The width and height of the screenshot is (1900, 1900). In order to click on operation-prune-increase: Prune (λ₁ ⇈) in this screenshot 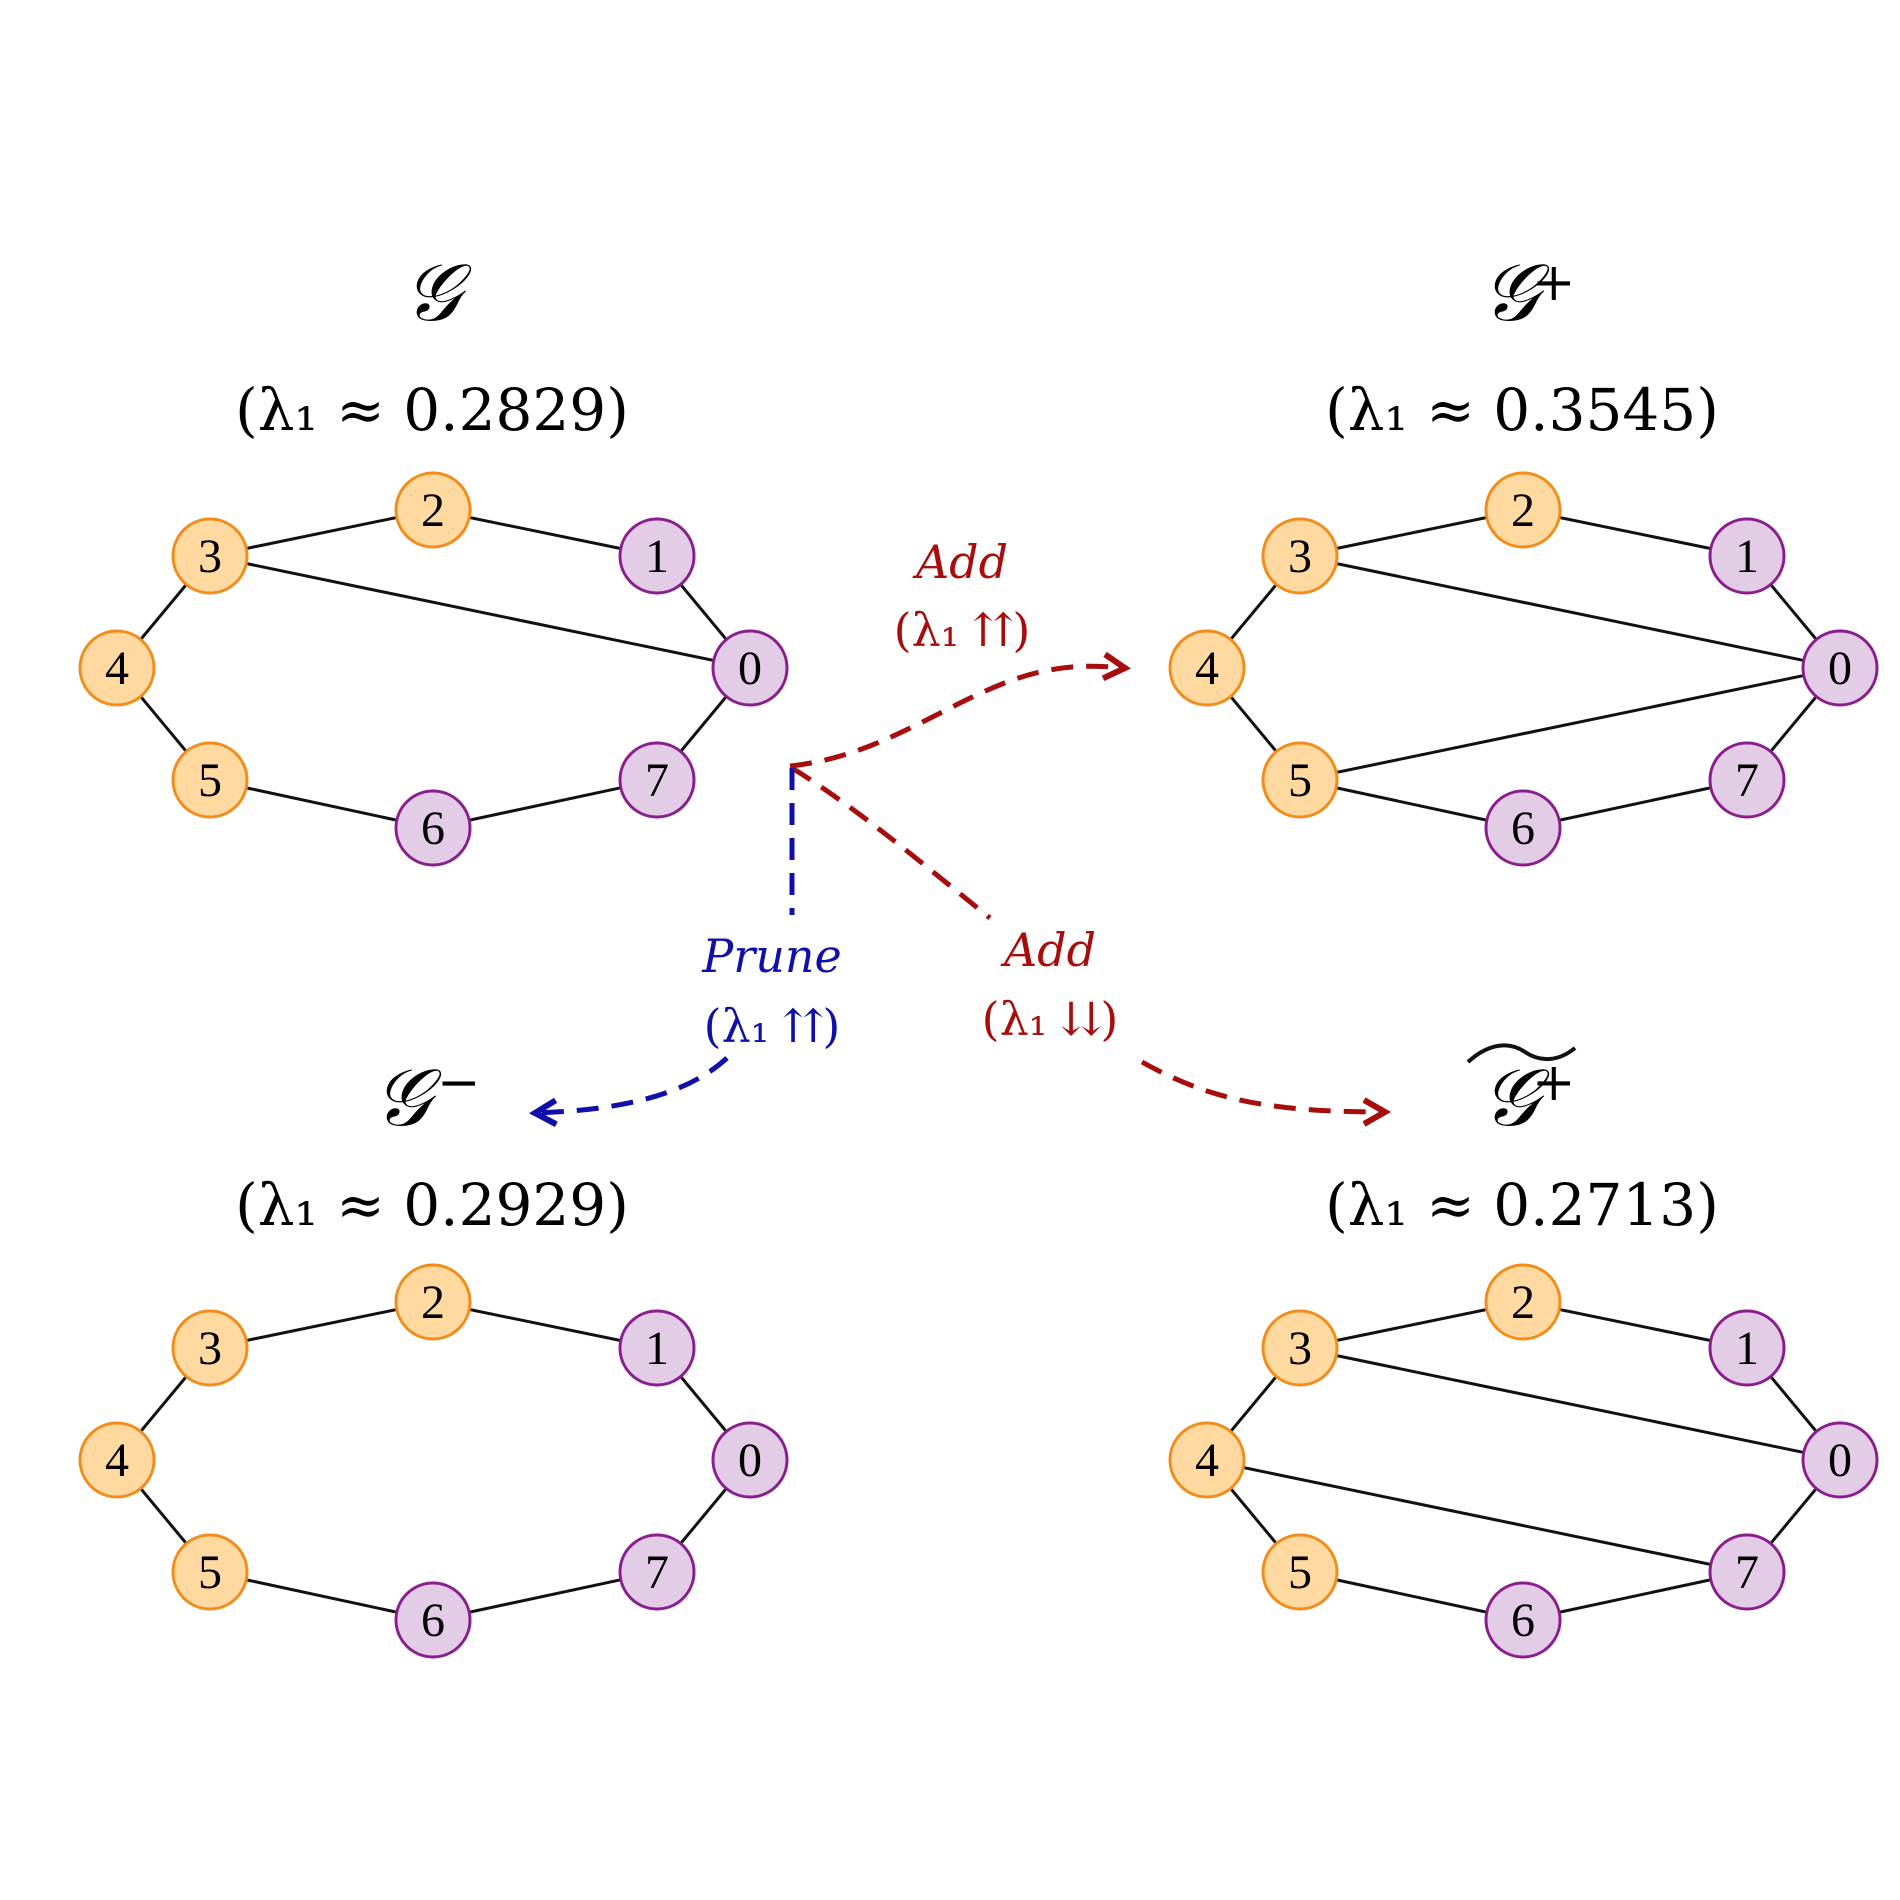, I will do `click(685, 947)`.